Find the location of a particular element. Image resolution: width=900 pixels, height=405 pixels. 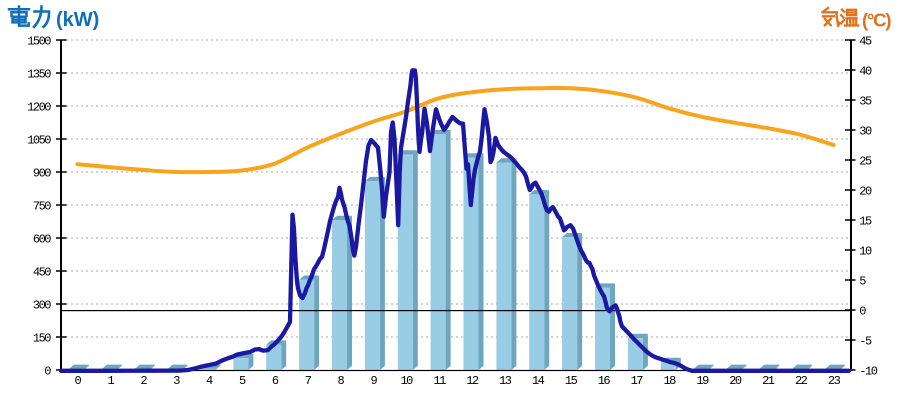

svg-text: 30 is located at coordinates (865, 132).